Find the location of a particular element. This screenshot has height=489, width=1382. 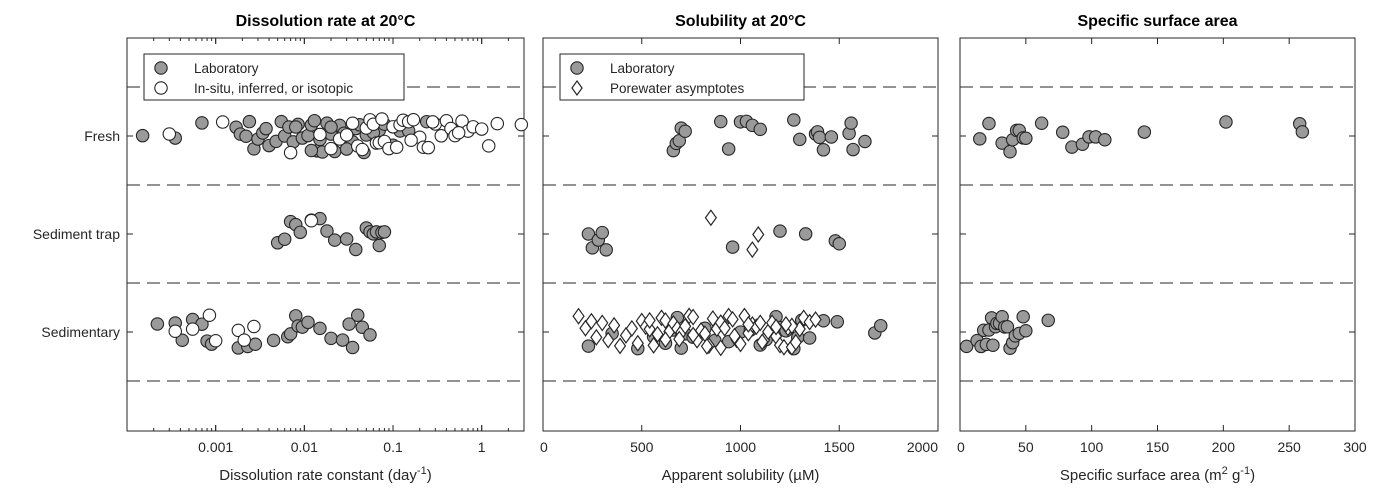

x-tick-label: 1500 is located at coordinates (839, 447).